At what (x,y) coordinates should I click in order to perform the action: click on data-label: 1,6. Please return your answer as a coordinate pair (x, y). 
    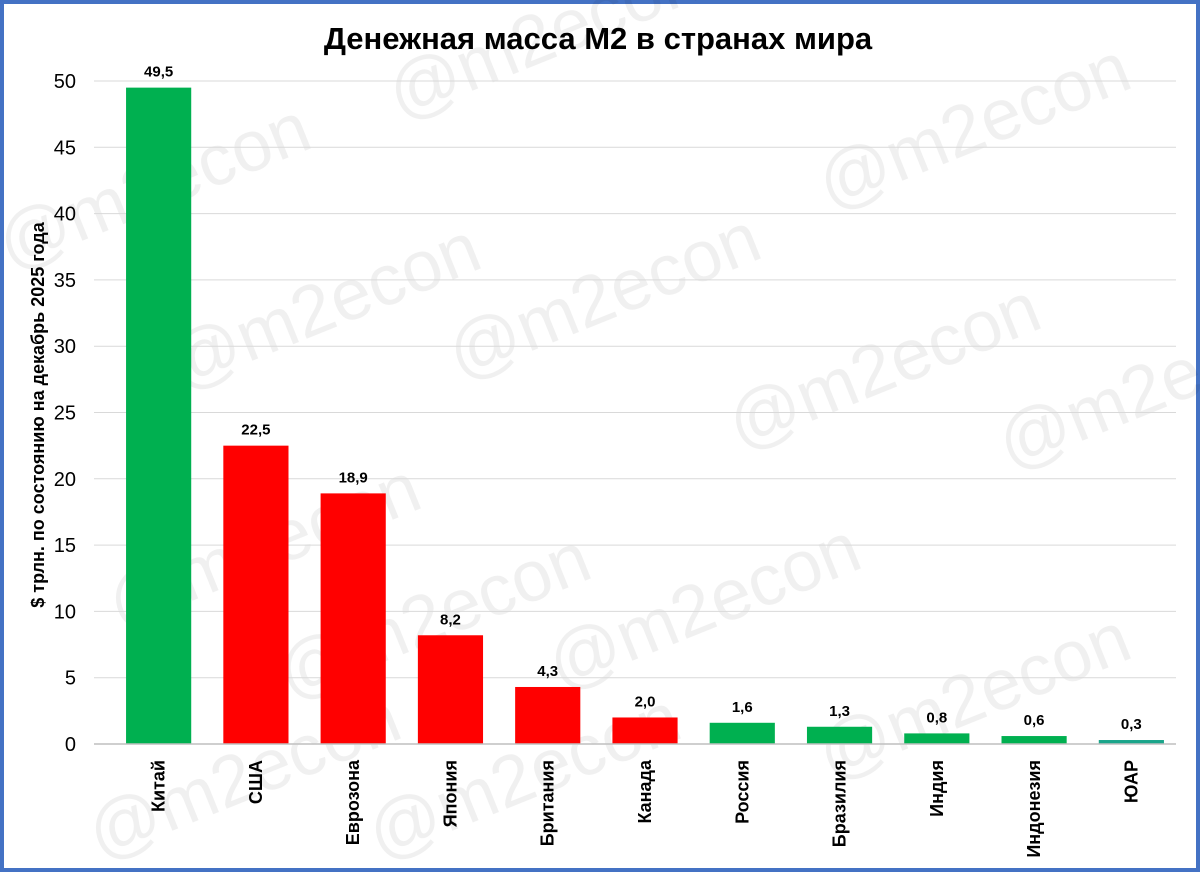
    Looking at the image, I should click on (742, 707).